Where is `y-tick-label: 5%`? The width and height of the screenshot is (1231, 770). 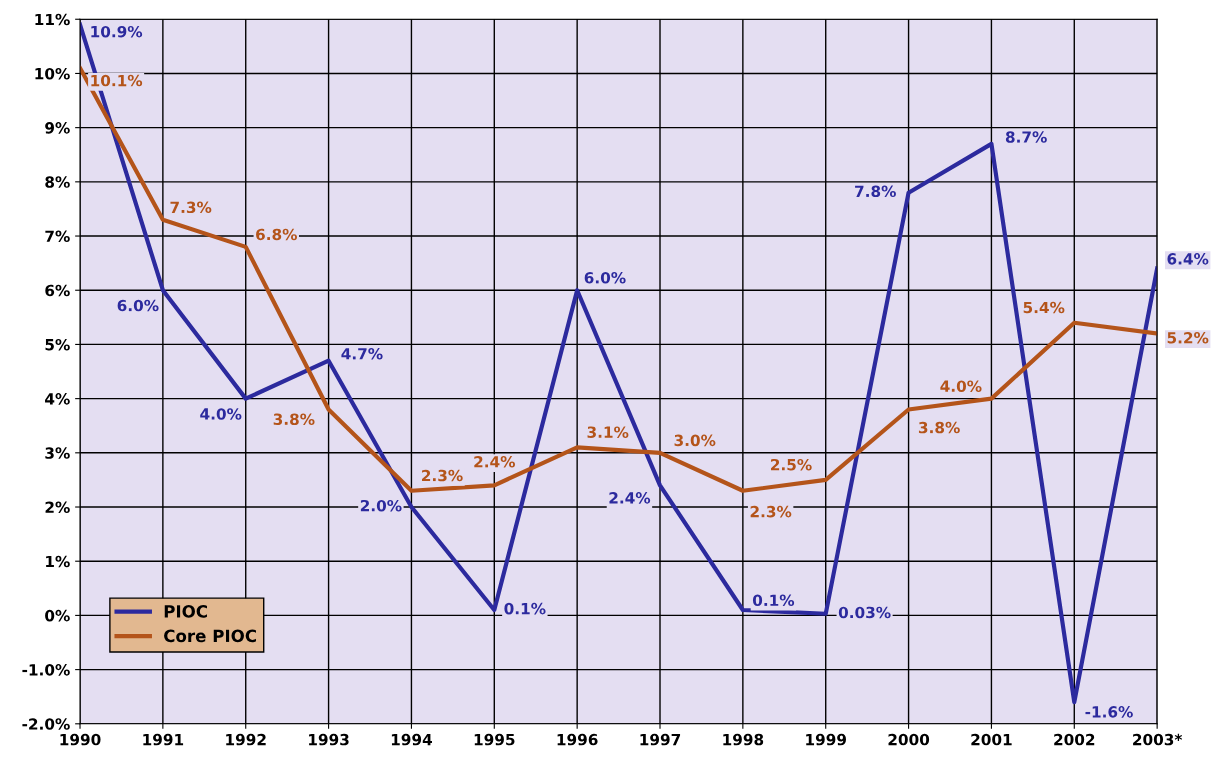
y-tick-label: 5% is located at coordinates (57, 344).